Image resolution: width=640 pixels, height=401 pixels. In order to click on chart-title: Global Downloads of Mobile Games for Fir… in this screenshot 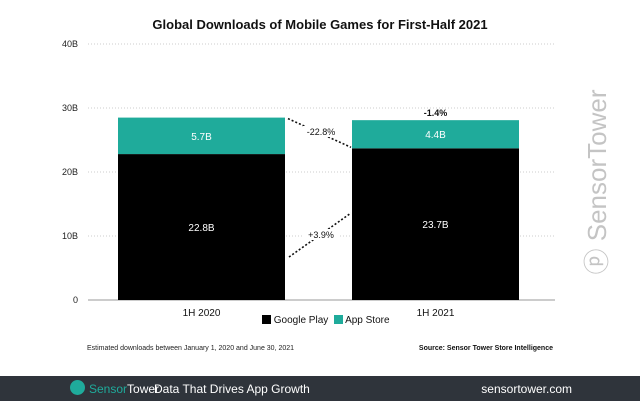, I will do `click(320, 24)`.